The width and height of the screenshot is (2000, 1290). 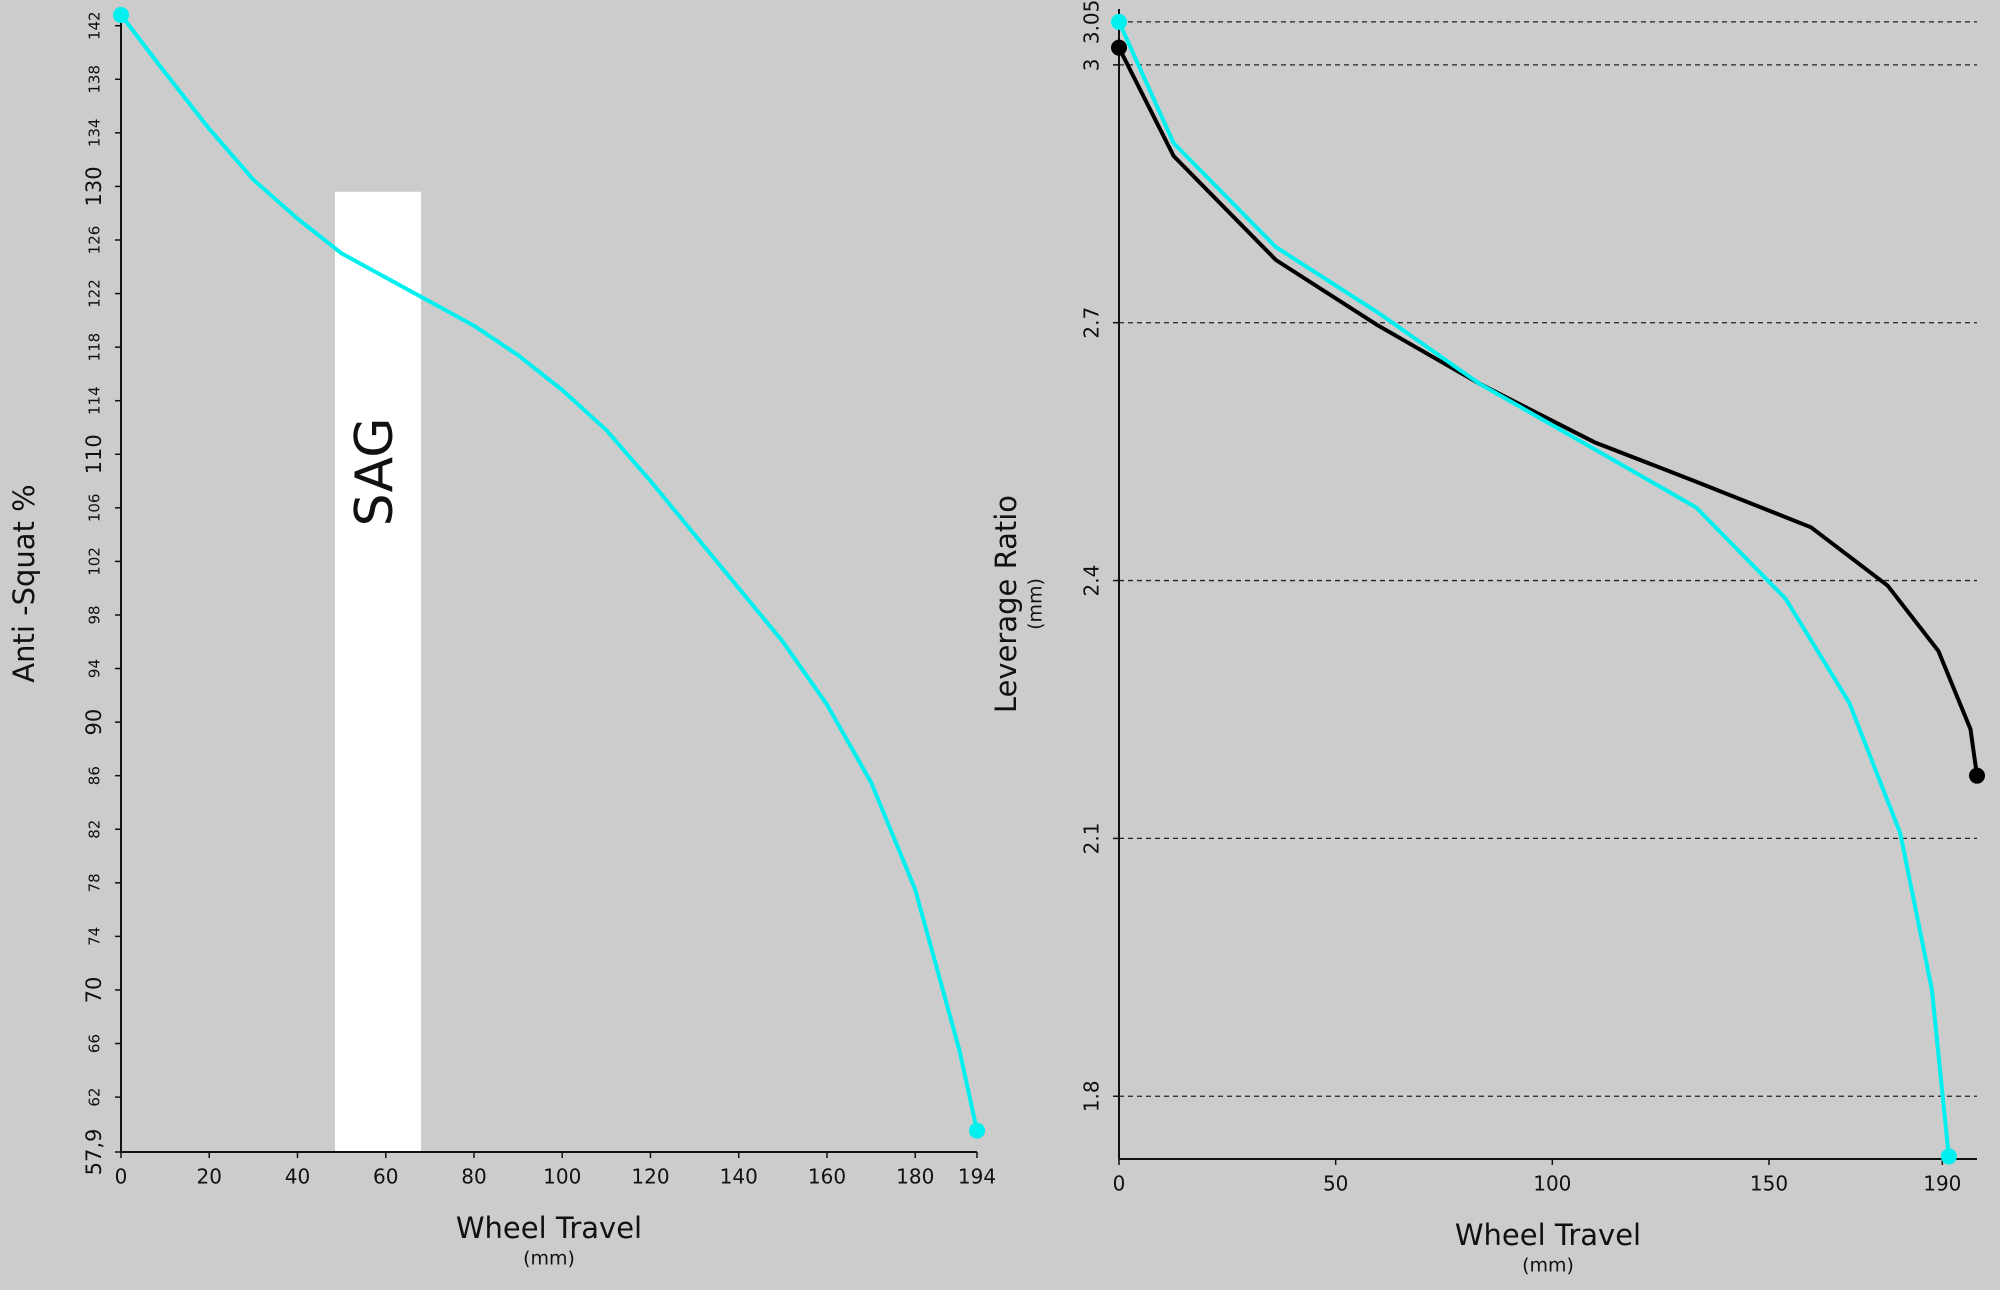 What do you see at coordinates (1092, 64) in the screenshot?
I see `y-tick-label: 3` at bounding box center [1092, 64].